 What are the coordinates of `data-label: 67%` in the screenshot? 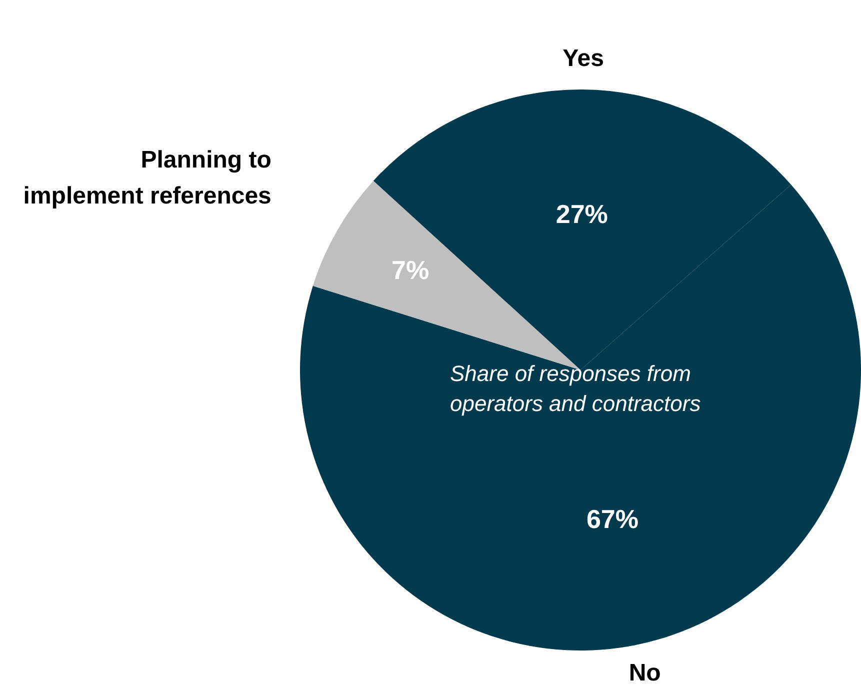 It's located at (612, 519).